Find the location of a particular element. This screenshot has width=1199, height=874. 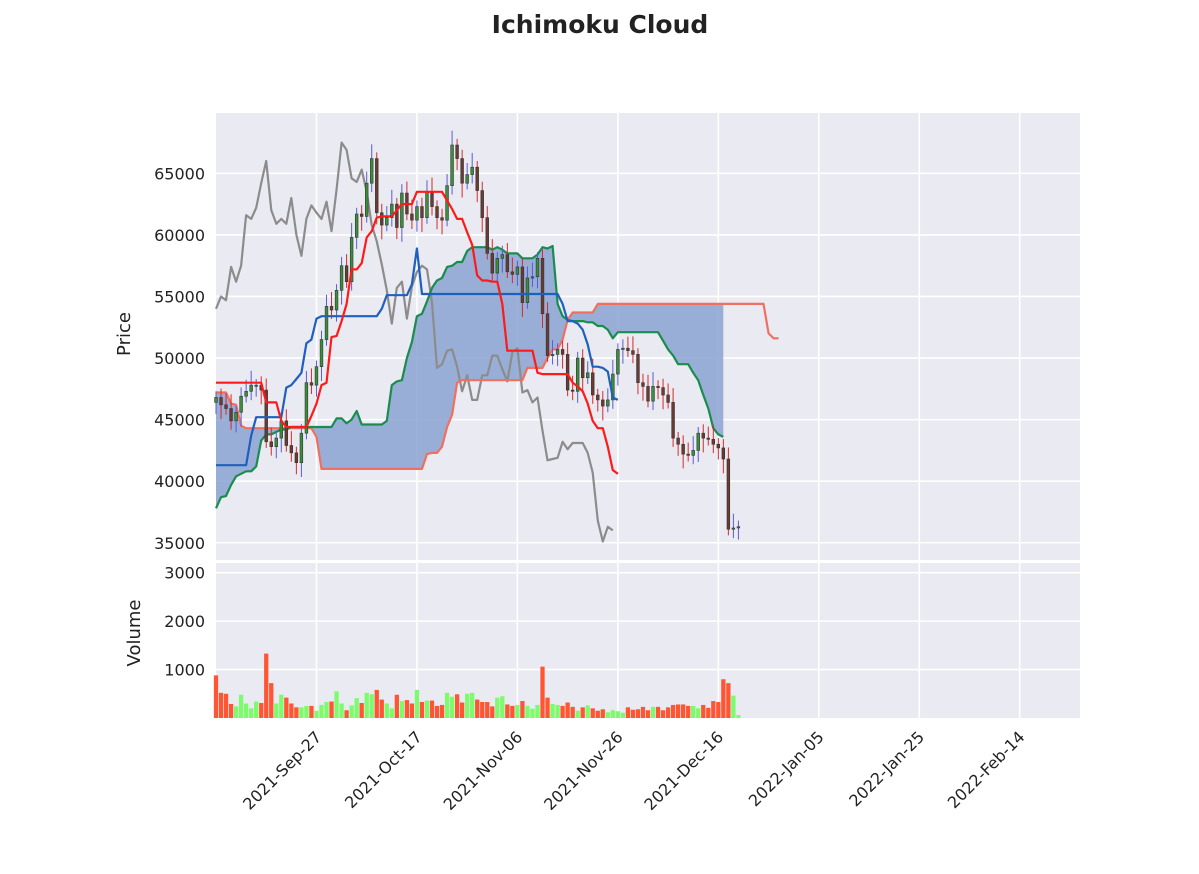

volume-panel: 1000 2000 3000 is located at coordinates (622, 640).